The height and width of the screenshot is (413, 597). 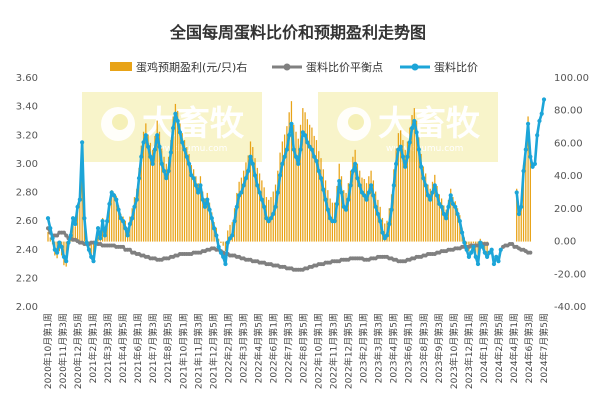 I want to click on x-tick-label: 2023年4月第5周, so click(x=394, y=348).